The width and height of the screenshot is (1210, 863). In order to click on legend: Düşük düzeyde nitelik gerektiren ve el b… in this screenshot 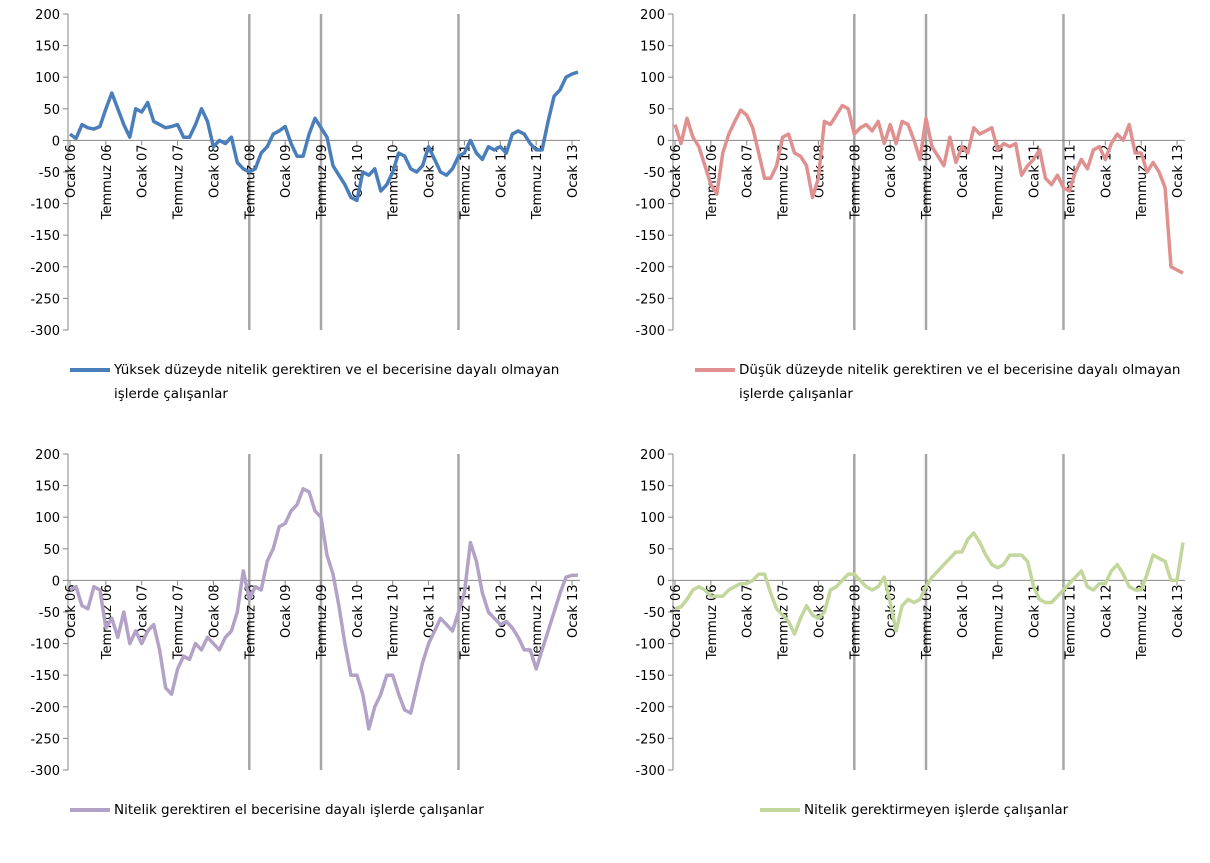, I will do `click(947, 382)`.